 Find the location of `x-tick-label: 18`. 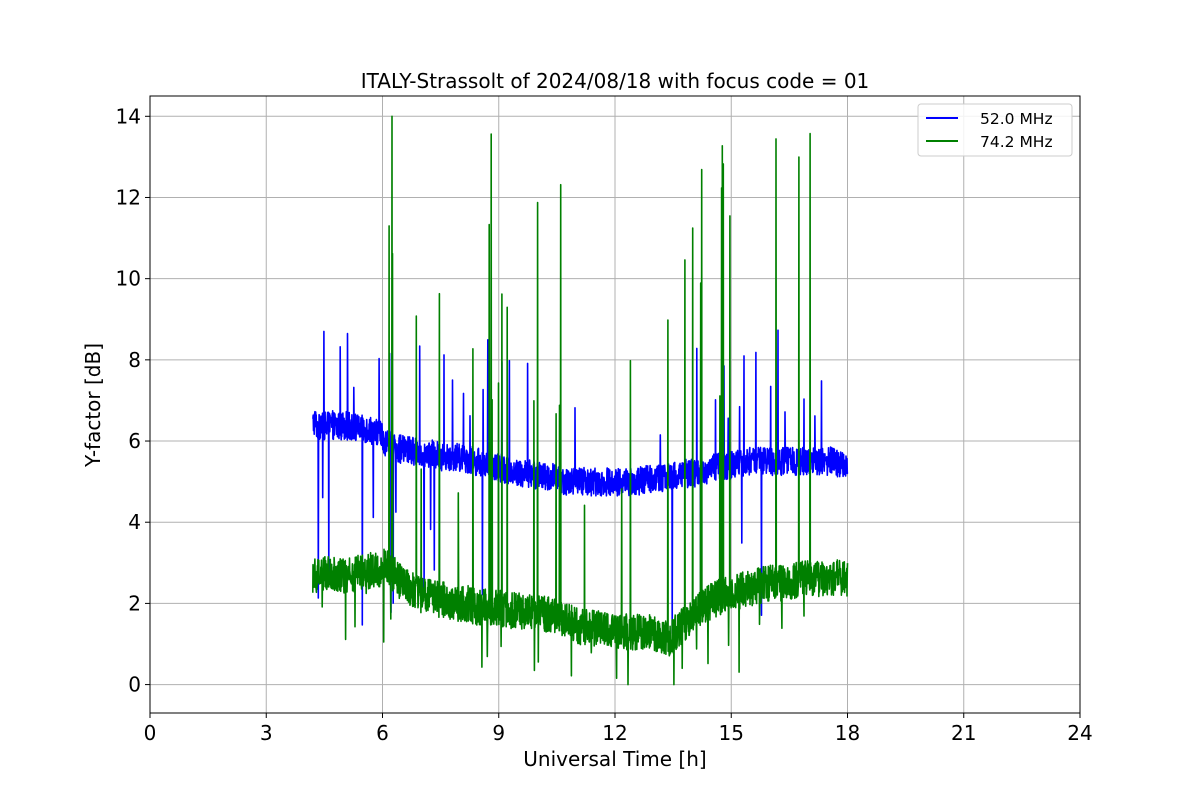

x-tick-label: 18 is located at coordinates (847, 733).